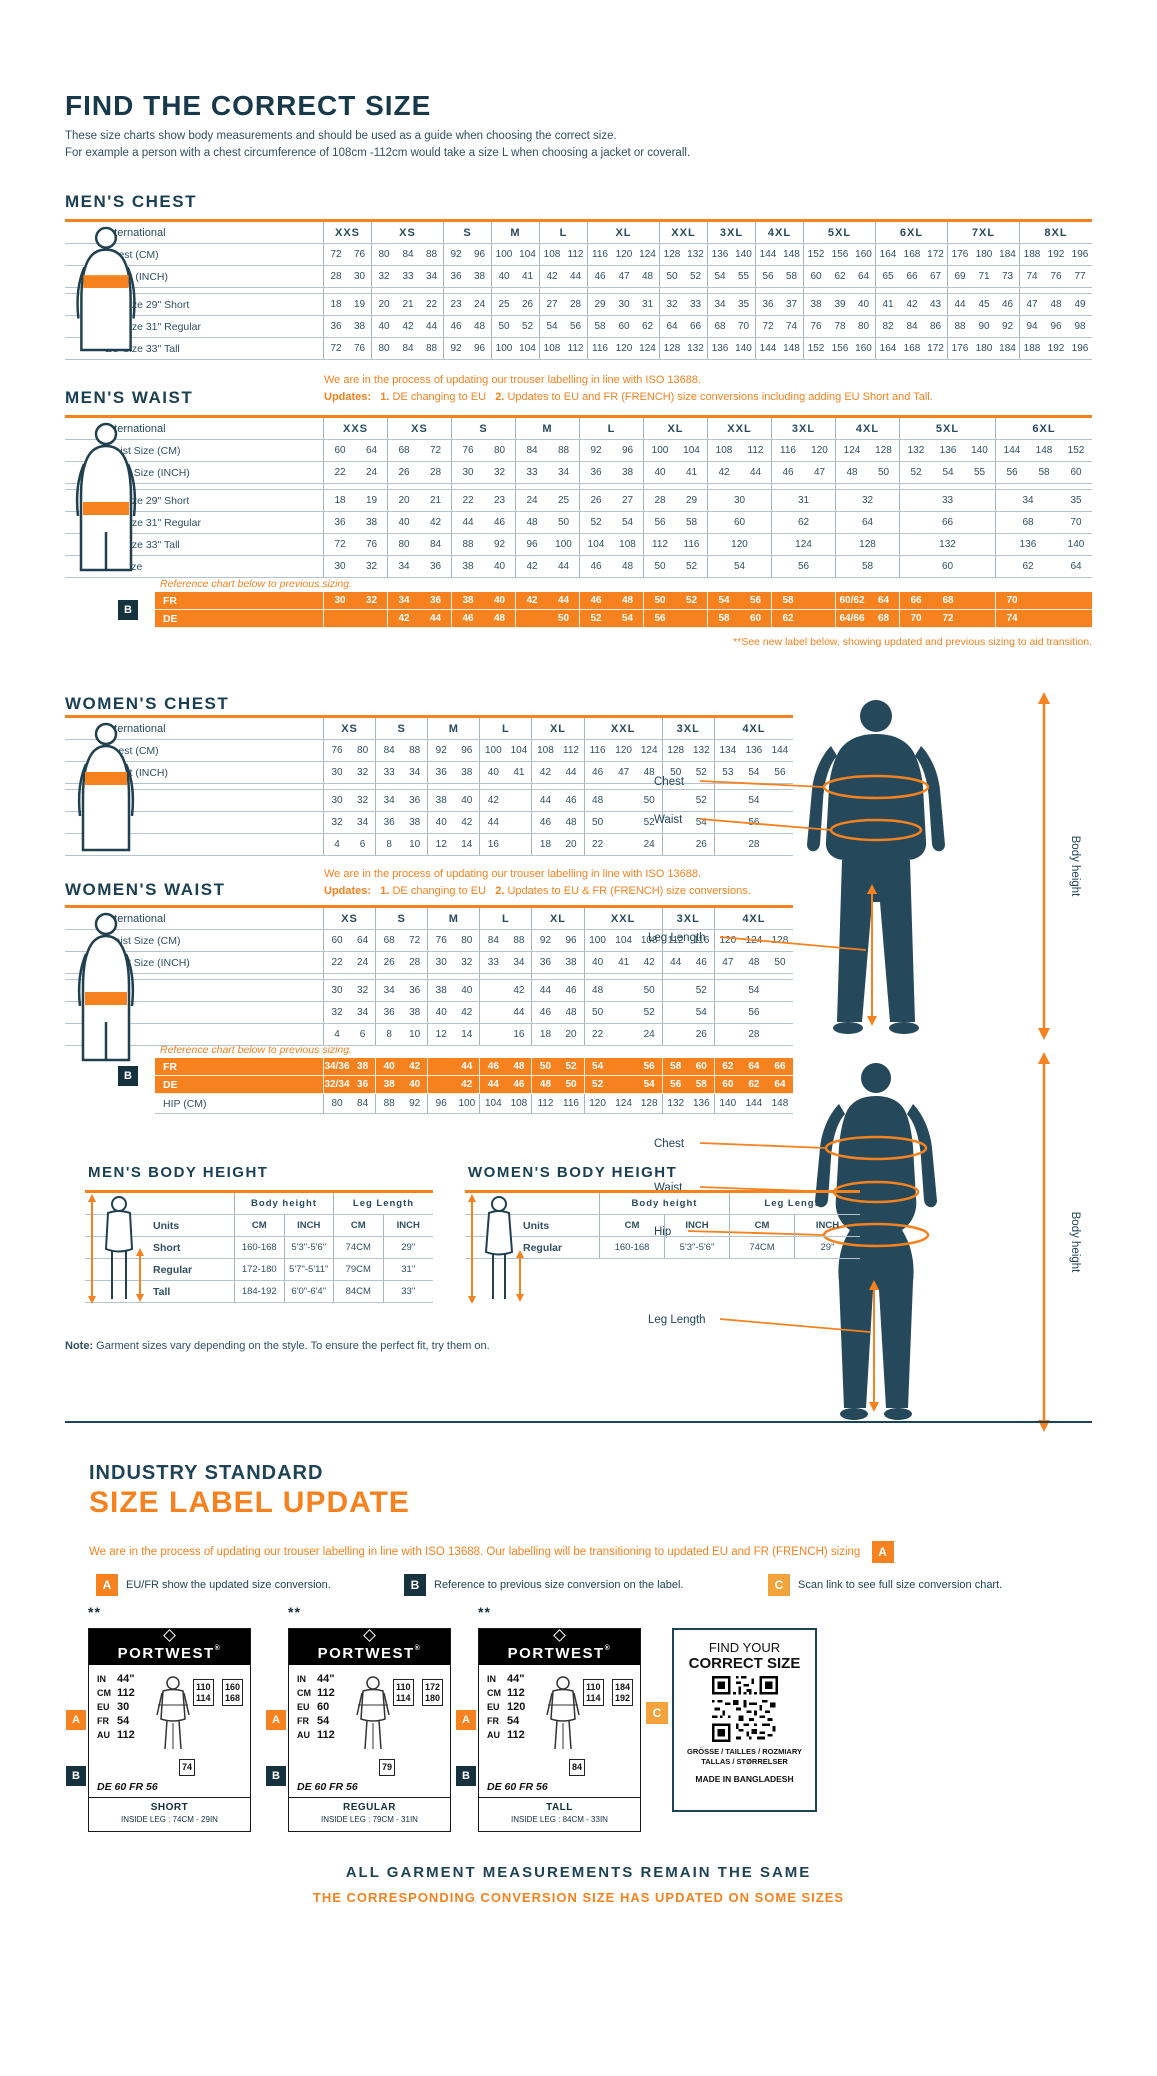 The image size is (1157, 2076). Describe the element at coordinates (662, 1232) in the screenshot. I see `hip-label: Hip` at that location.